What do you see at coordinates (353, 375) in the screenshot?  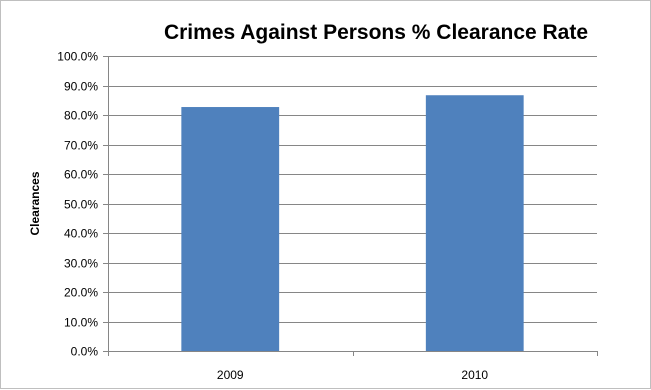 I see `x-tick-labels: 2009 2010` at bounding box center [353, 375].